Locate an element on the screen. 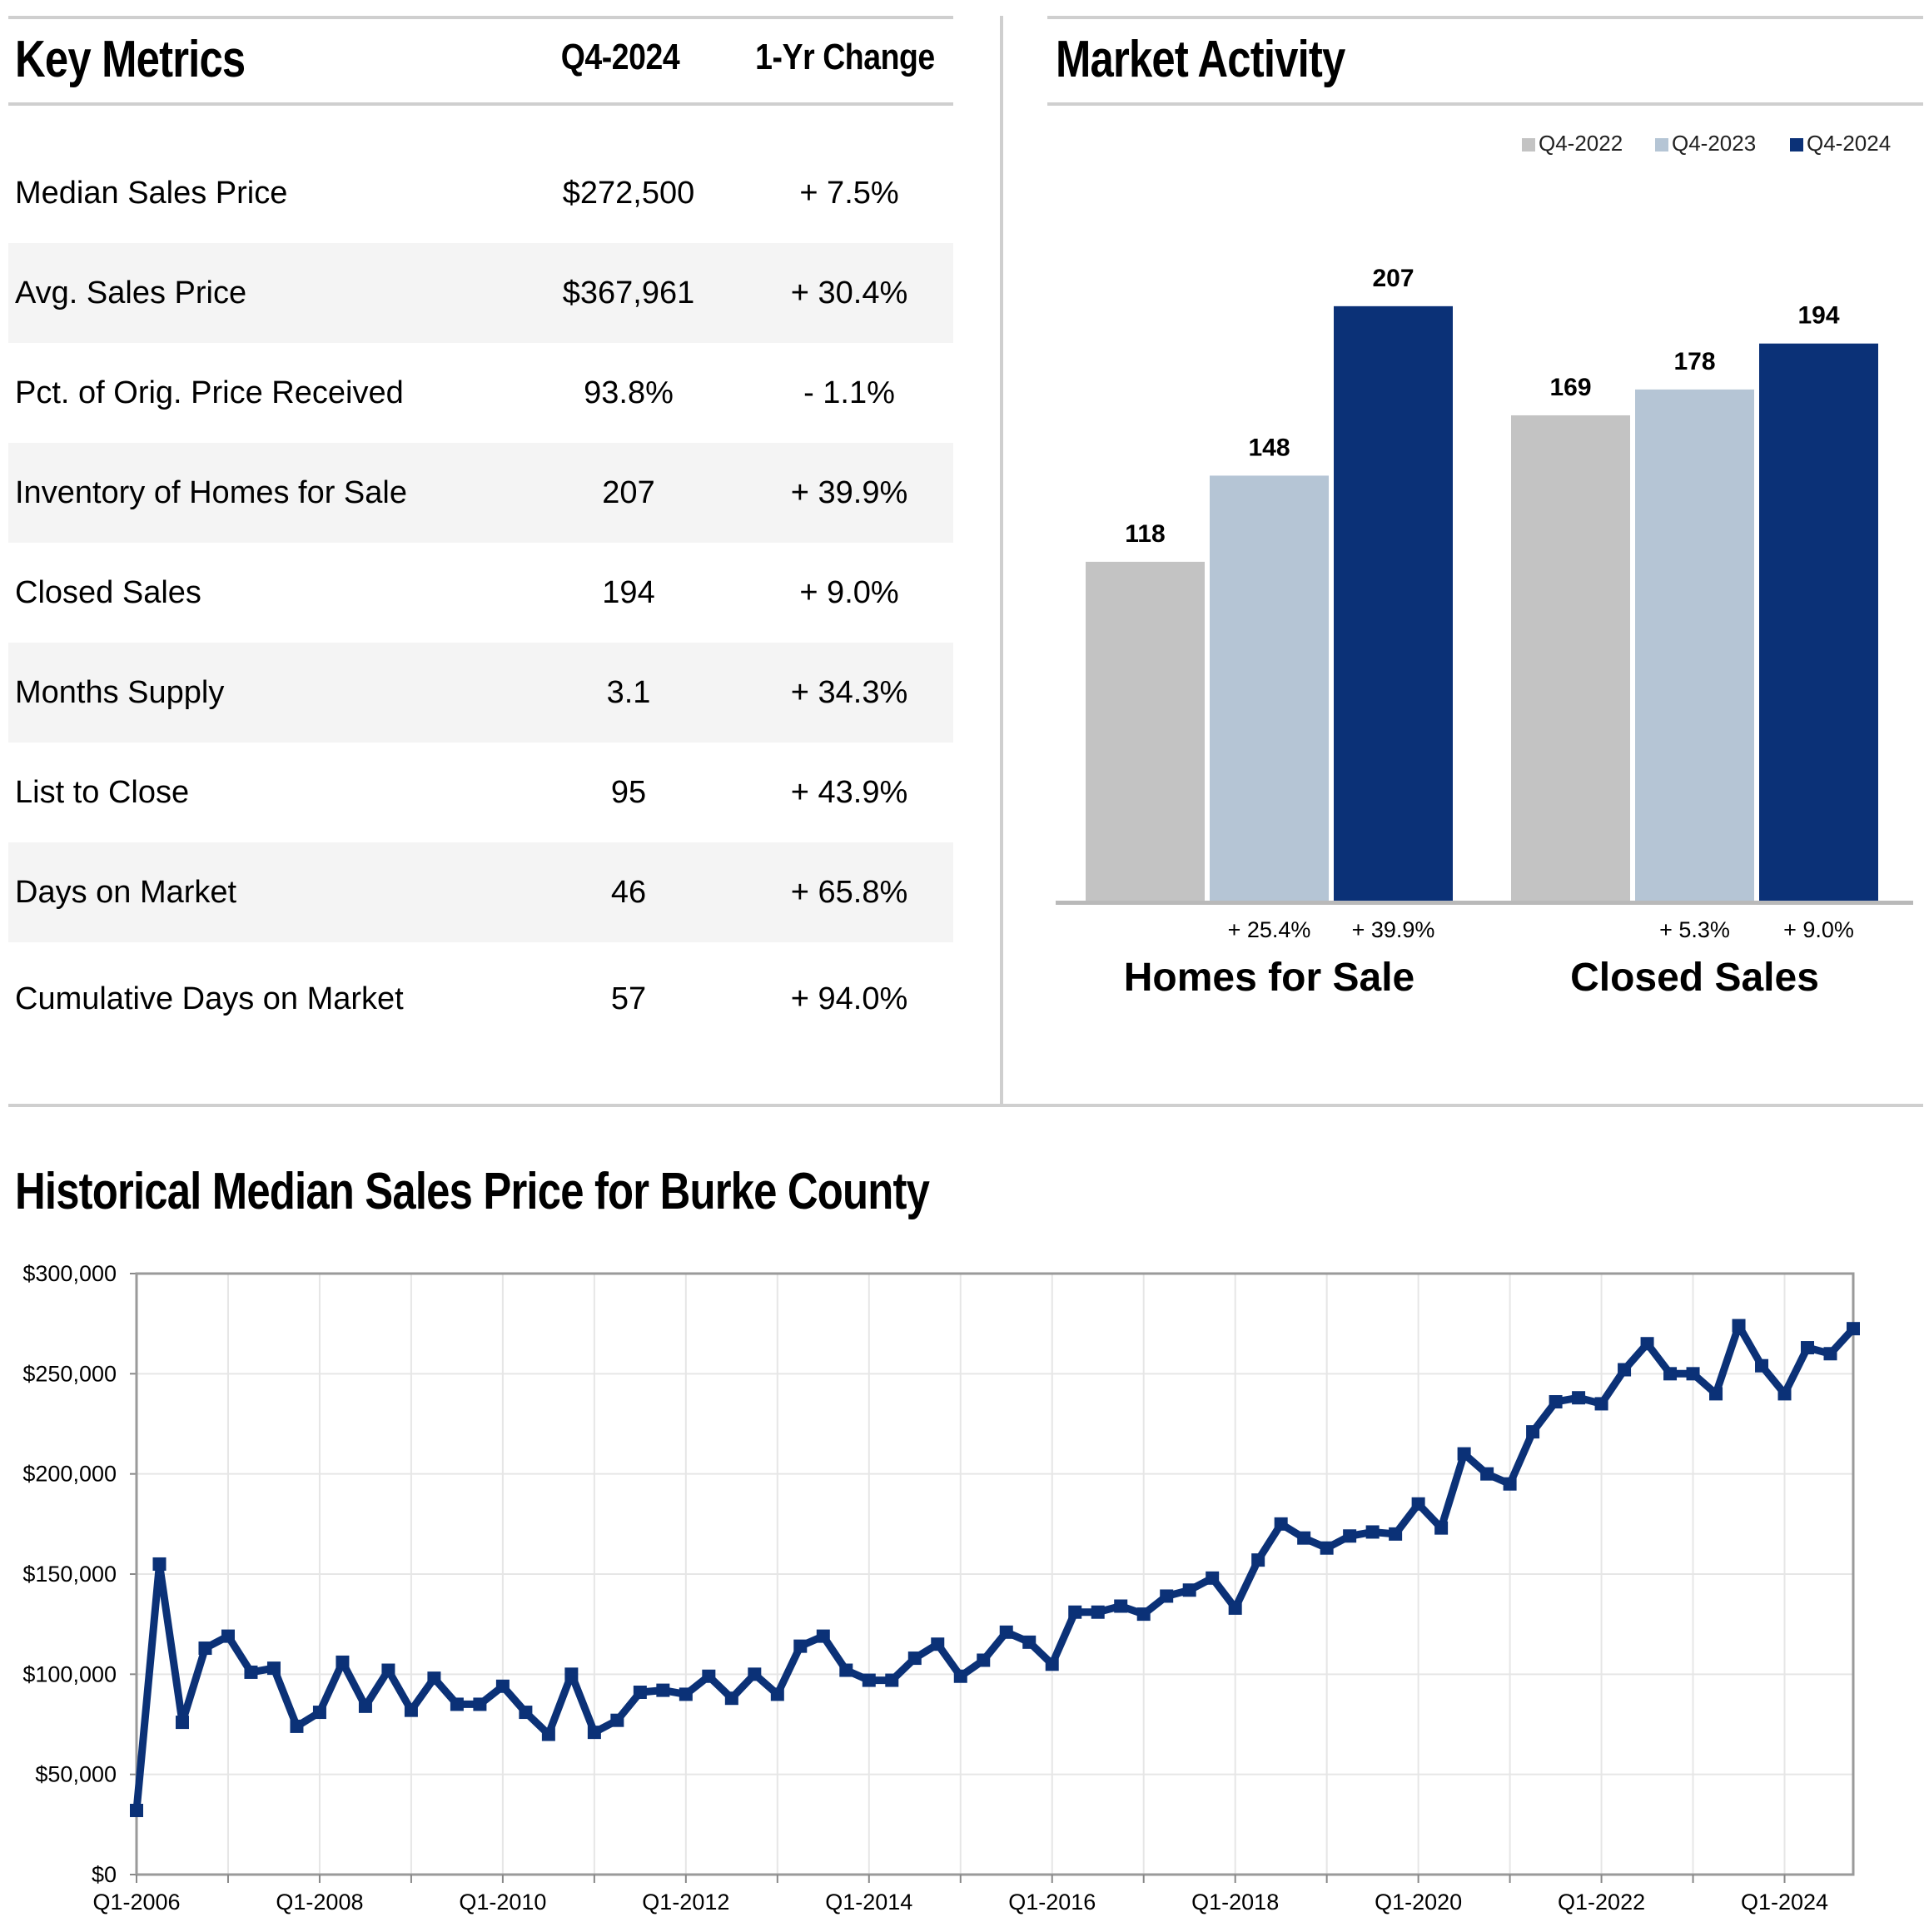 The image size is (1929, 1932). x-tick-label: Q1-2012 is located at coordinates (685, 1902).